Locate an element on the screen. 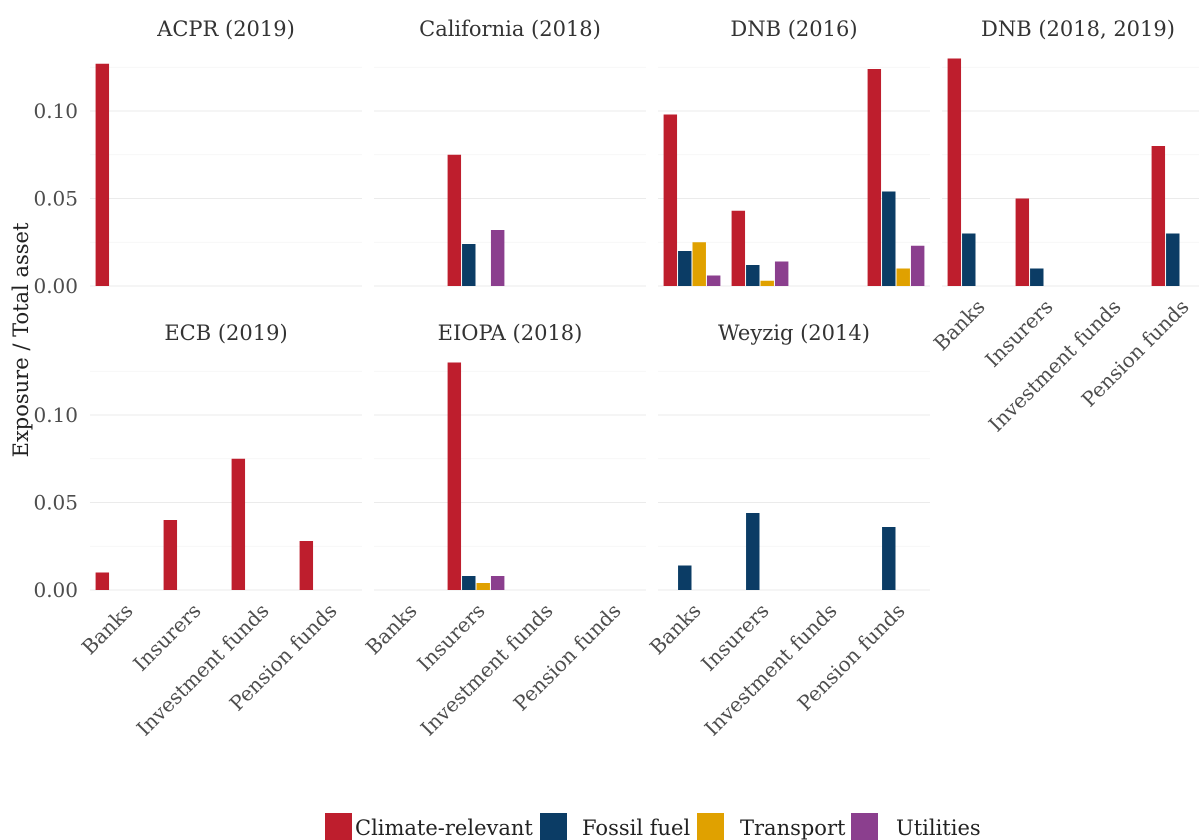 The width and height of the screenshot is (1199, 840). panel-title: DNB (2016) is located at coordinates (793, 29).